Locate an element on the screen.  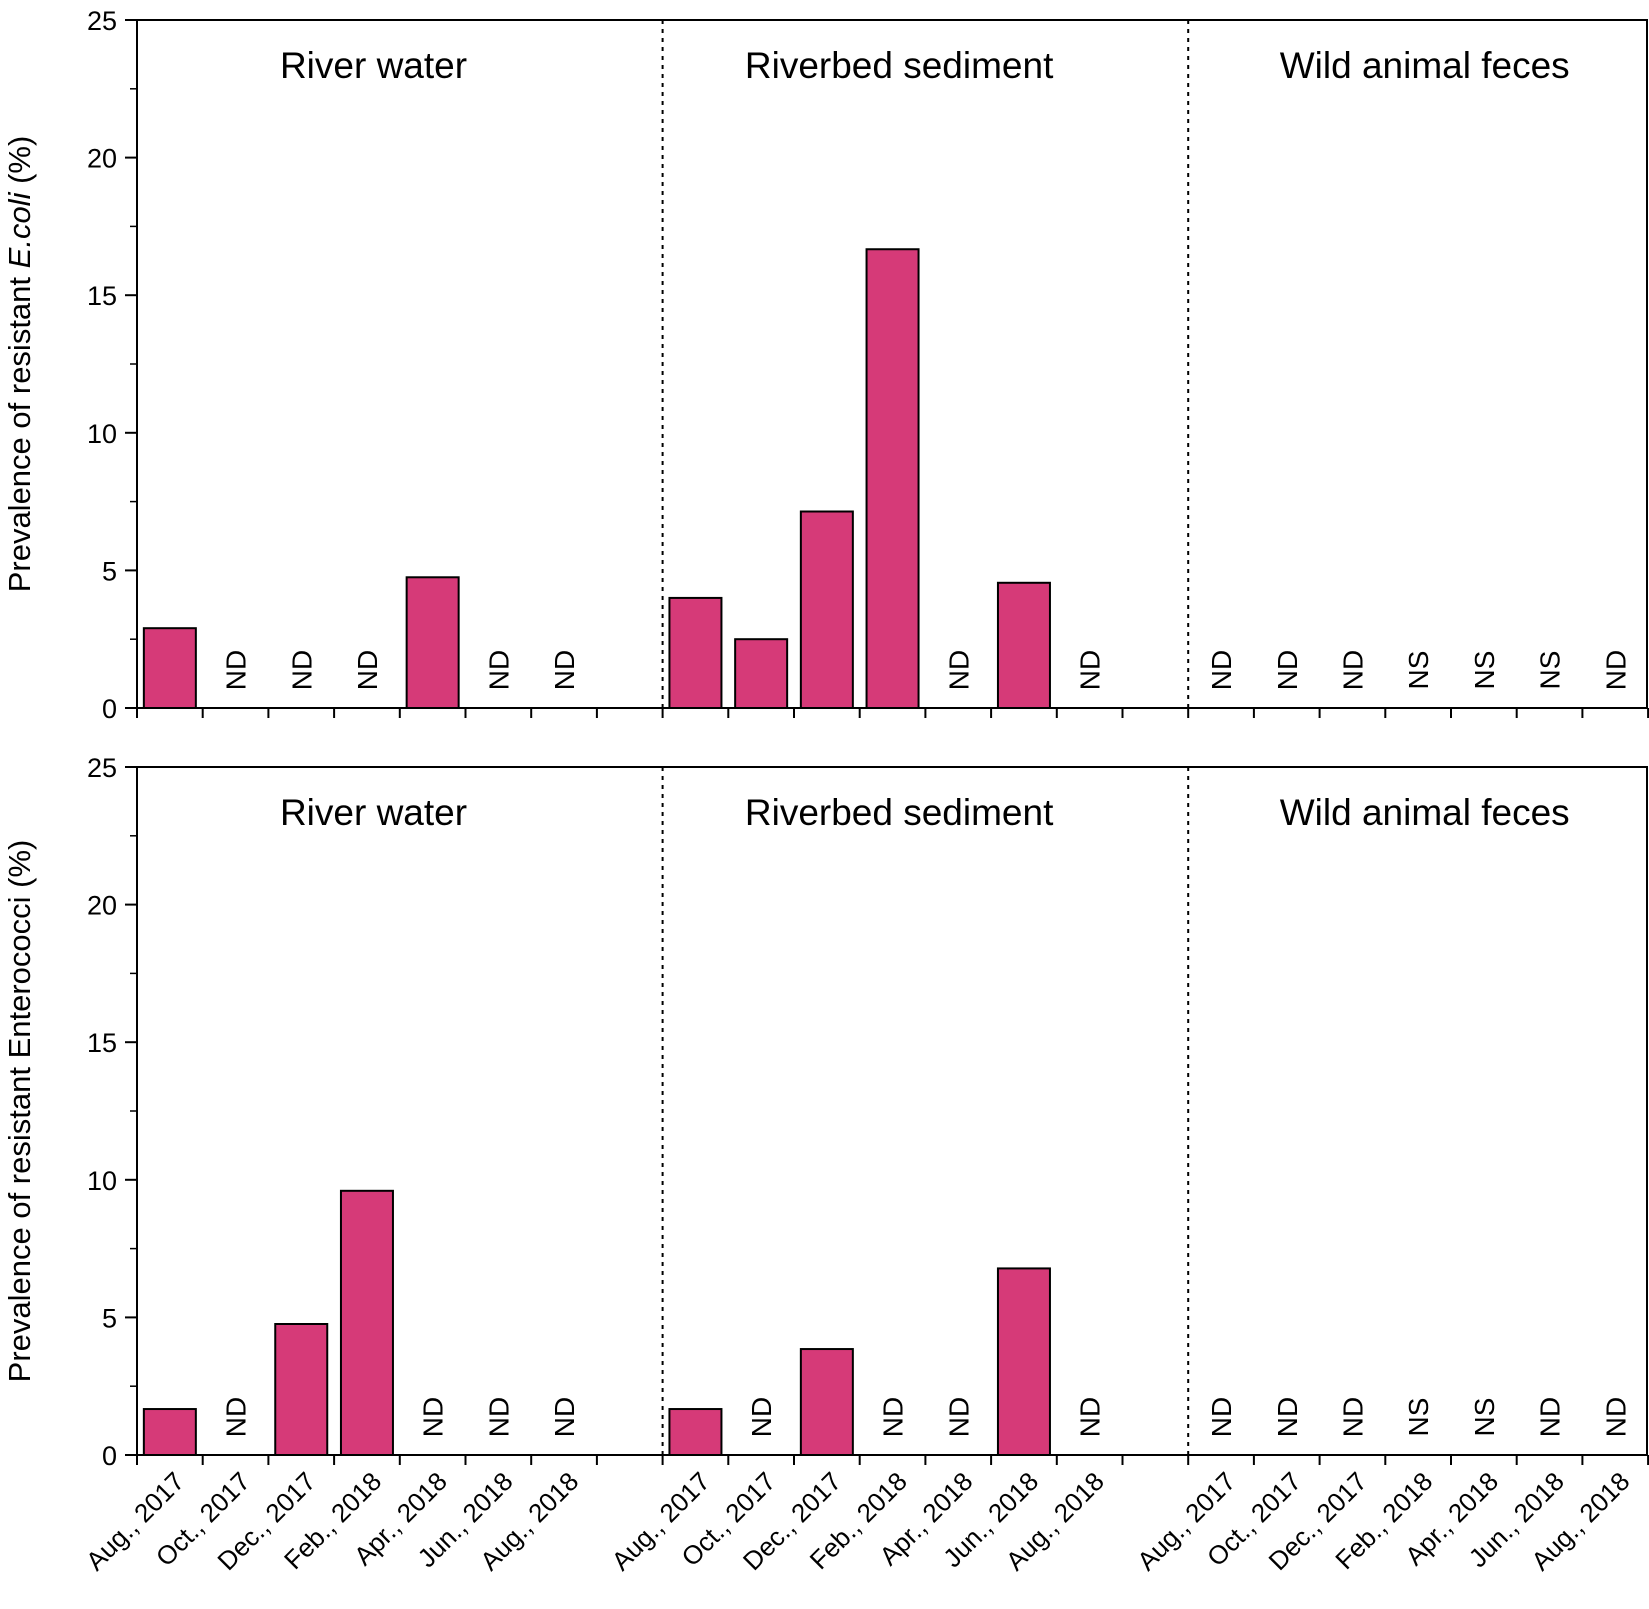
y-axis-label: Prevalence of resistant Enterococci (%) is located at coordinates (19, 1111).